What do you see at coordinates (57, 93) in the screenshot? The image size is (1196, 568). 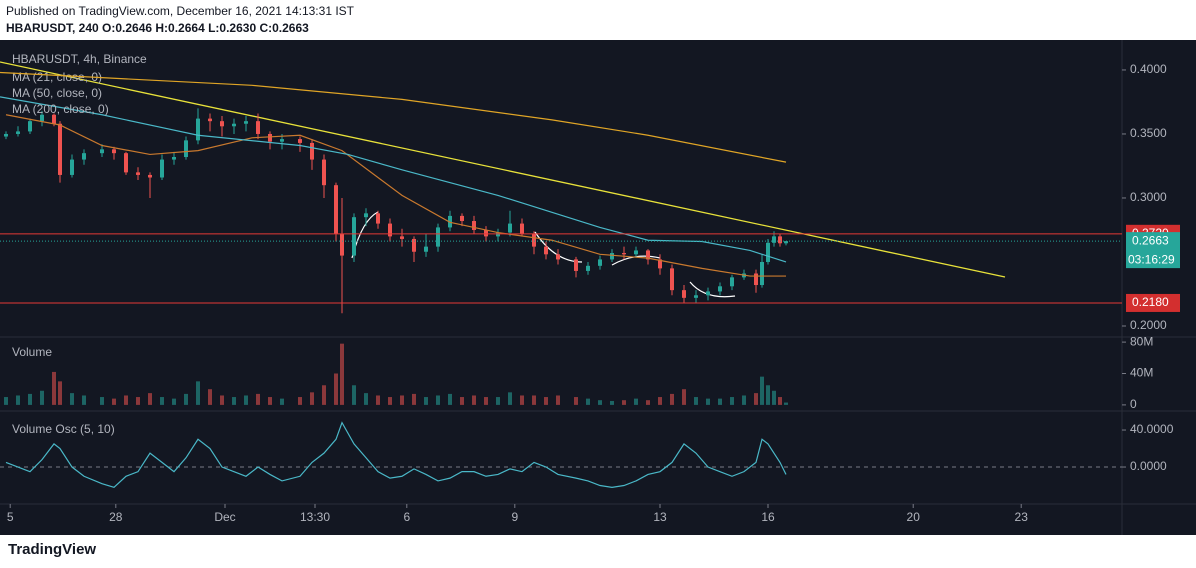 I see `legend-entry: MA (50, close, 0)` at bounding box center [57, 93].